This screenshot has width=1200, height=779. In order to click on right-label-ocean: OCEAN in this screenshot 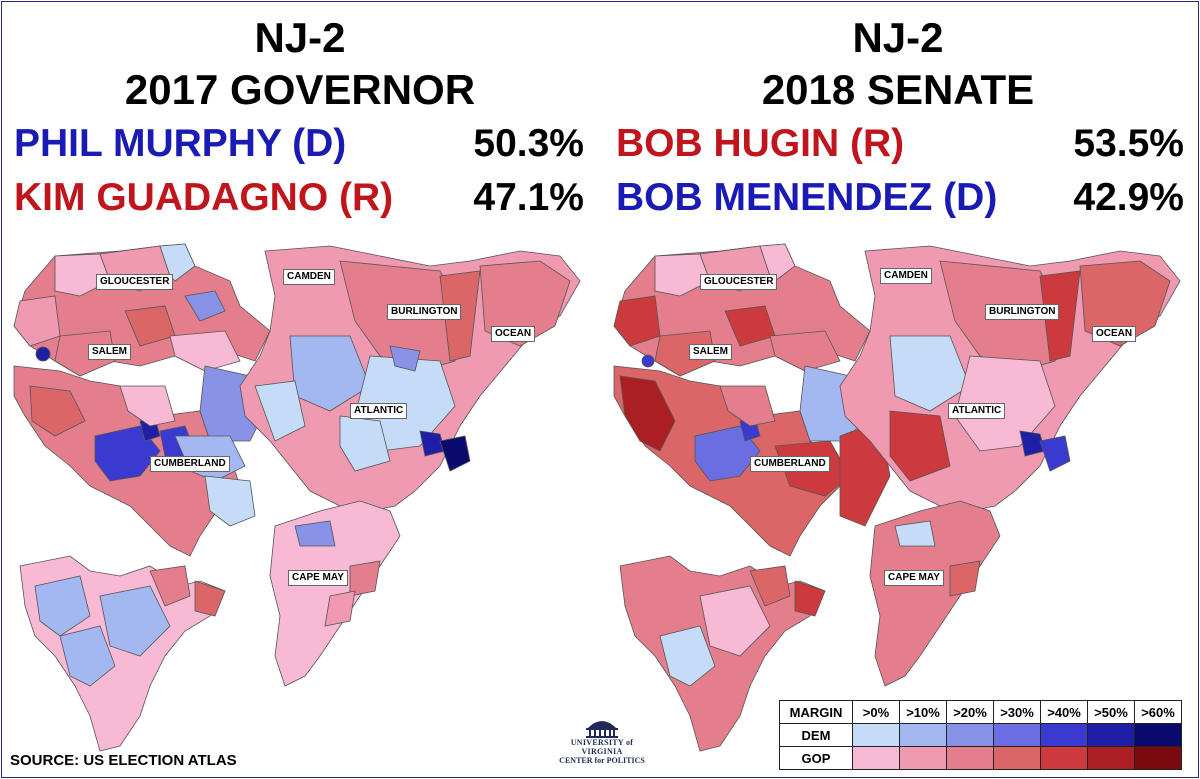, I will do `click(1114, 334)`.